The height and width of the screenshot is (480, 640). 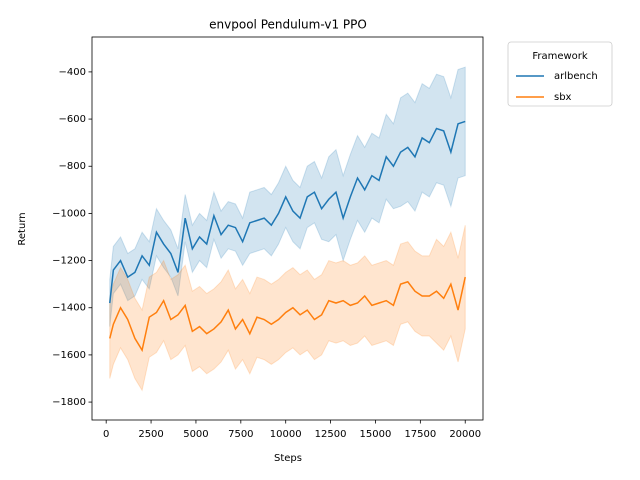 I want to click on x-tick-label: 5000, so click(x=195, y=434).